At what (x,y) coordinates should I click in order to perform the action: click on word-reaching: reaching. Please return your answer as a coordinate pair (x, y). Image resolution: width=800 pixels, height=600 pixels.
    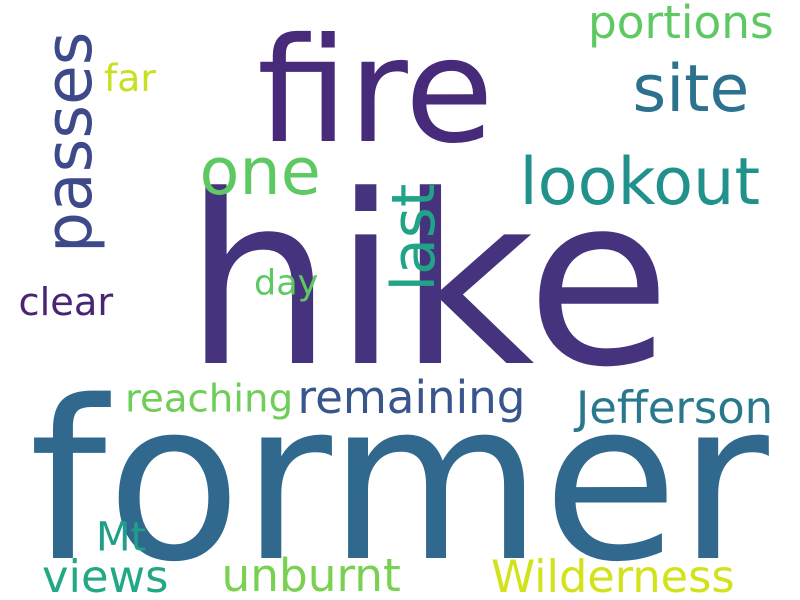
    Looking at the image, I should click on (209, 399).